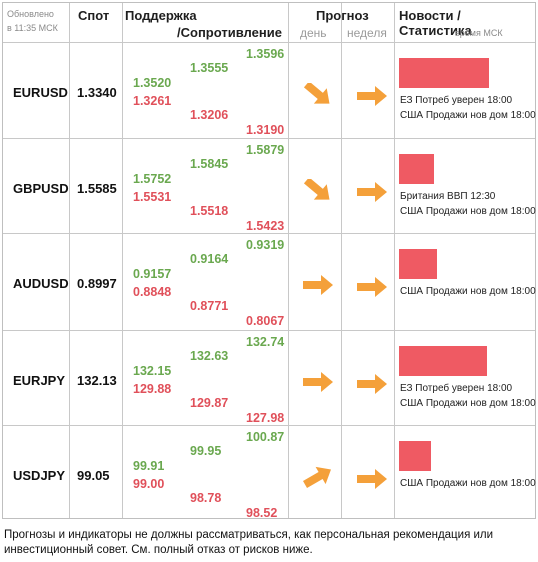  Describe the element at coordinates (97, 188) in the screenshot. I see `spot-value: 1.5585` at that location.